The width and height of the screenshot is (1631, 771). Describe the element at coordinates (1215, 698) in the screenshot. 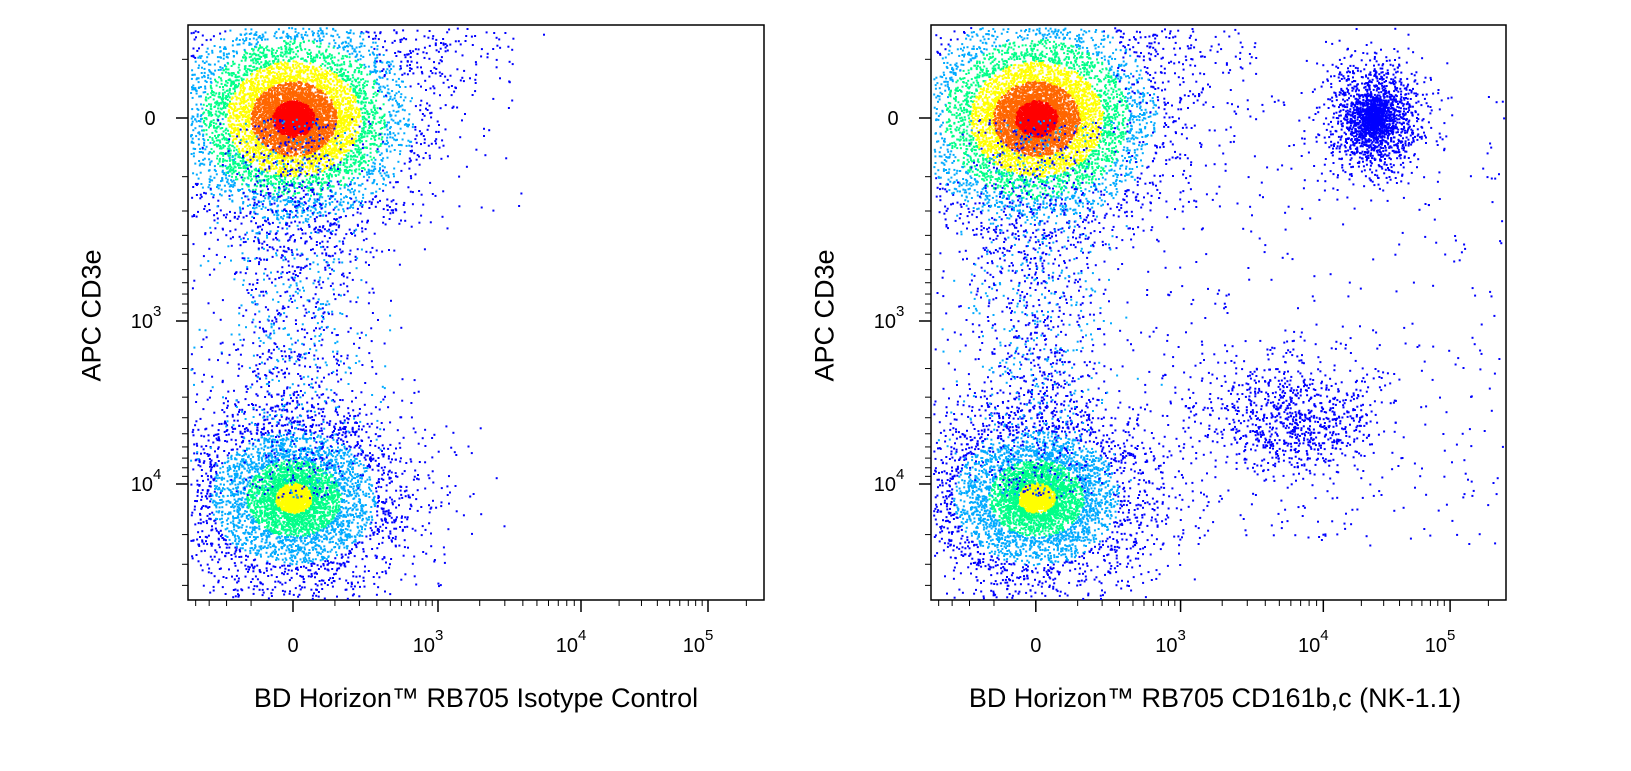

I see `x-axis-label: BD Horizon™ RB705 CD161b,c (NK-1.1)` at that location.